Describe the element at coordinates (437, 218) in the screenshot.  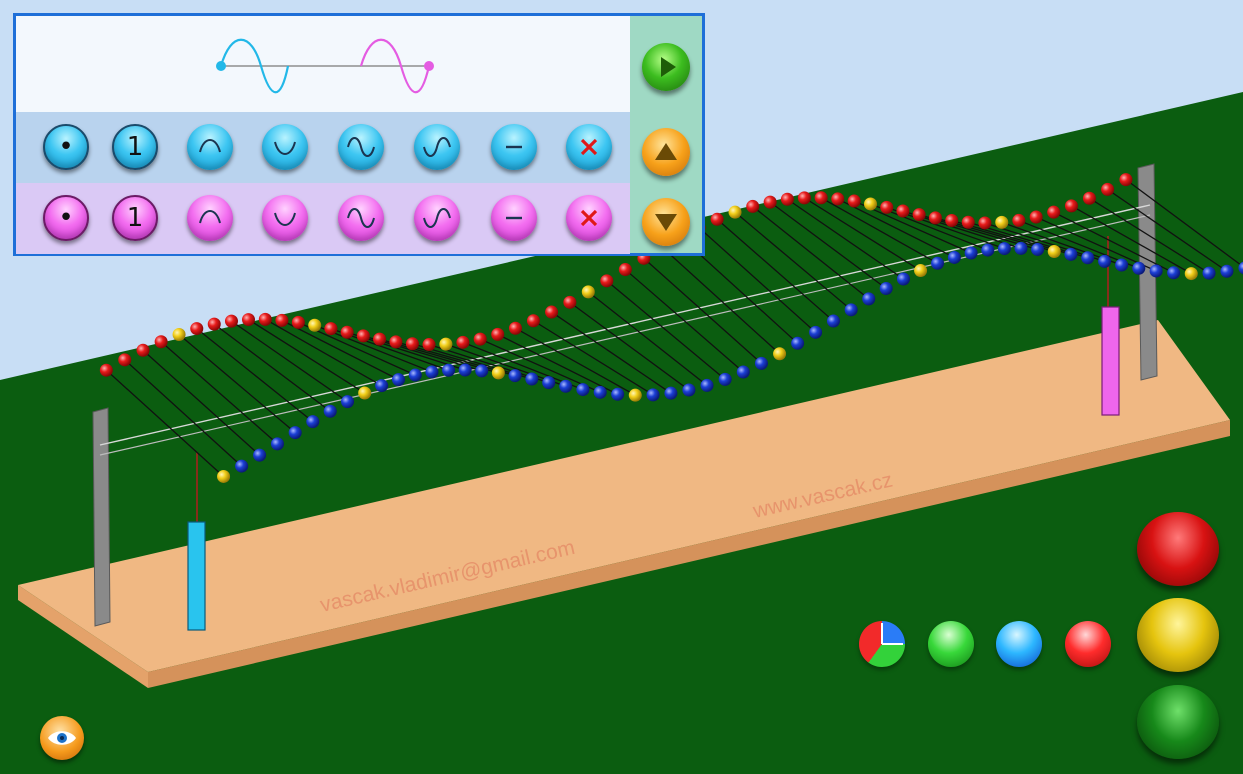
I see `pink-inverted-sine-button` at that location.